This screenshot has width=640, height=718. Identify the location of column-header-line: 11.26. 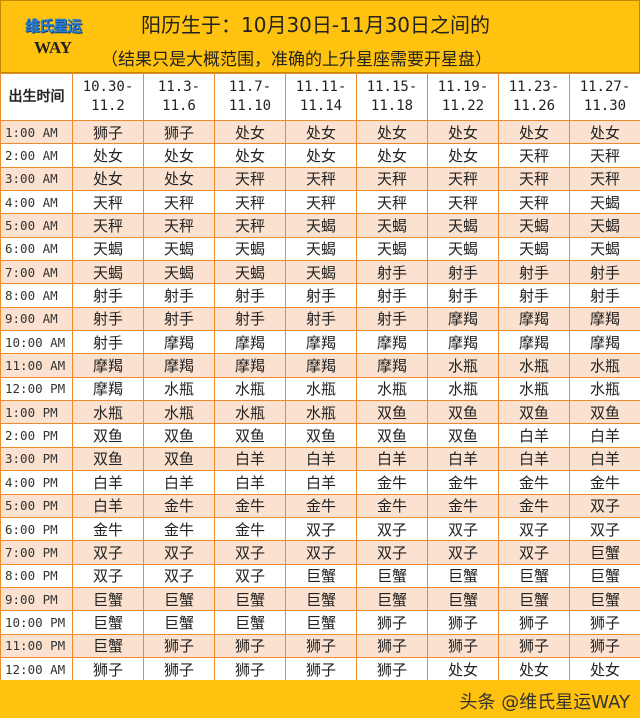
(534, 106).